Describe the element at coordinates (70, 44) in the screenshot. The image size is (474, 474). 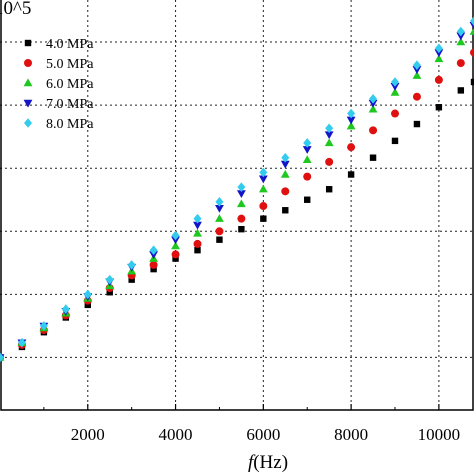
I see `legend-label: 4.0 MPa` at that location.